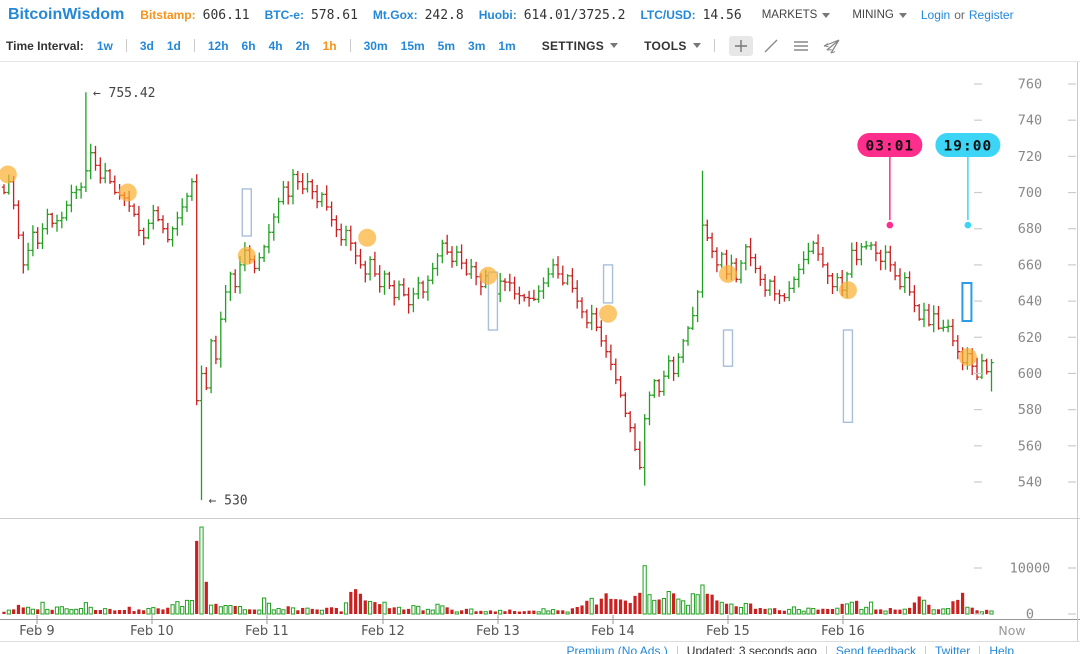 The width and height of the screenshot is (1080, 654). What do you see at coordinates (991, 15) in the screenshot?
I see `register-link: Register` at bounding box center [991, 15].